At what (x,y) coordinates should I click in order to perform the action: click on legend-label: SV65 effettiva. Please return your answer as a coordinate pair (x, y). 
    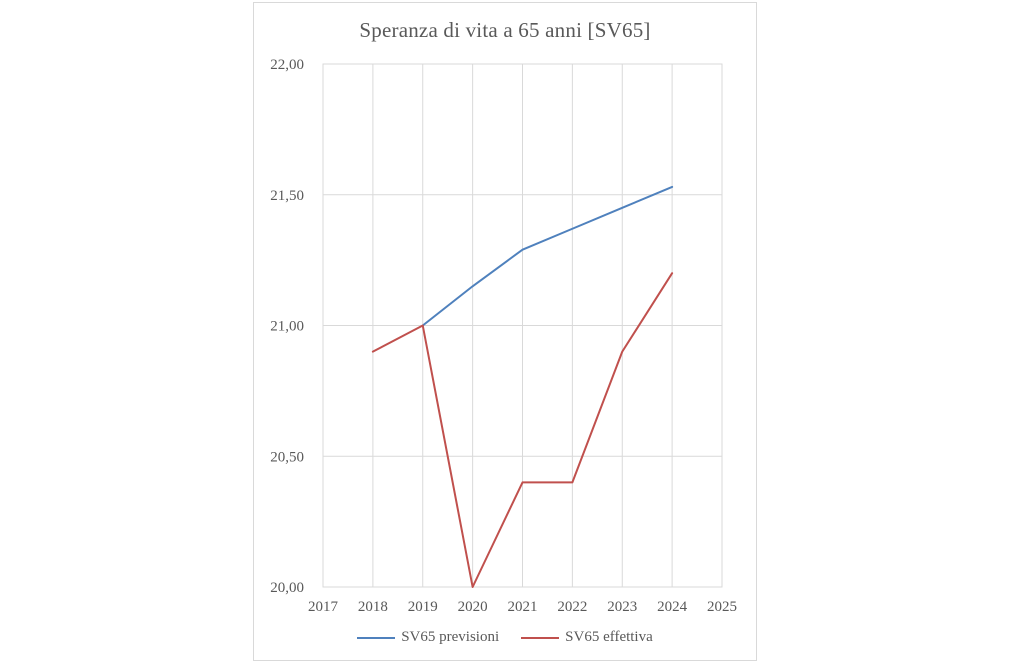
    Looking at the image, I should click on (609, 637).